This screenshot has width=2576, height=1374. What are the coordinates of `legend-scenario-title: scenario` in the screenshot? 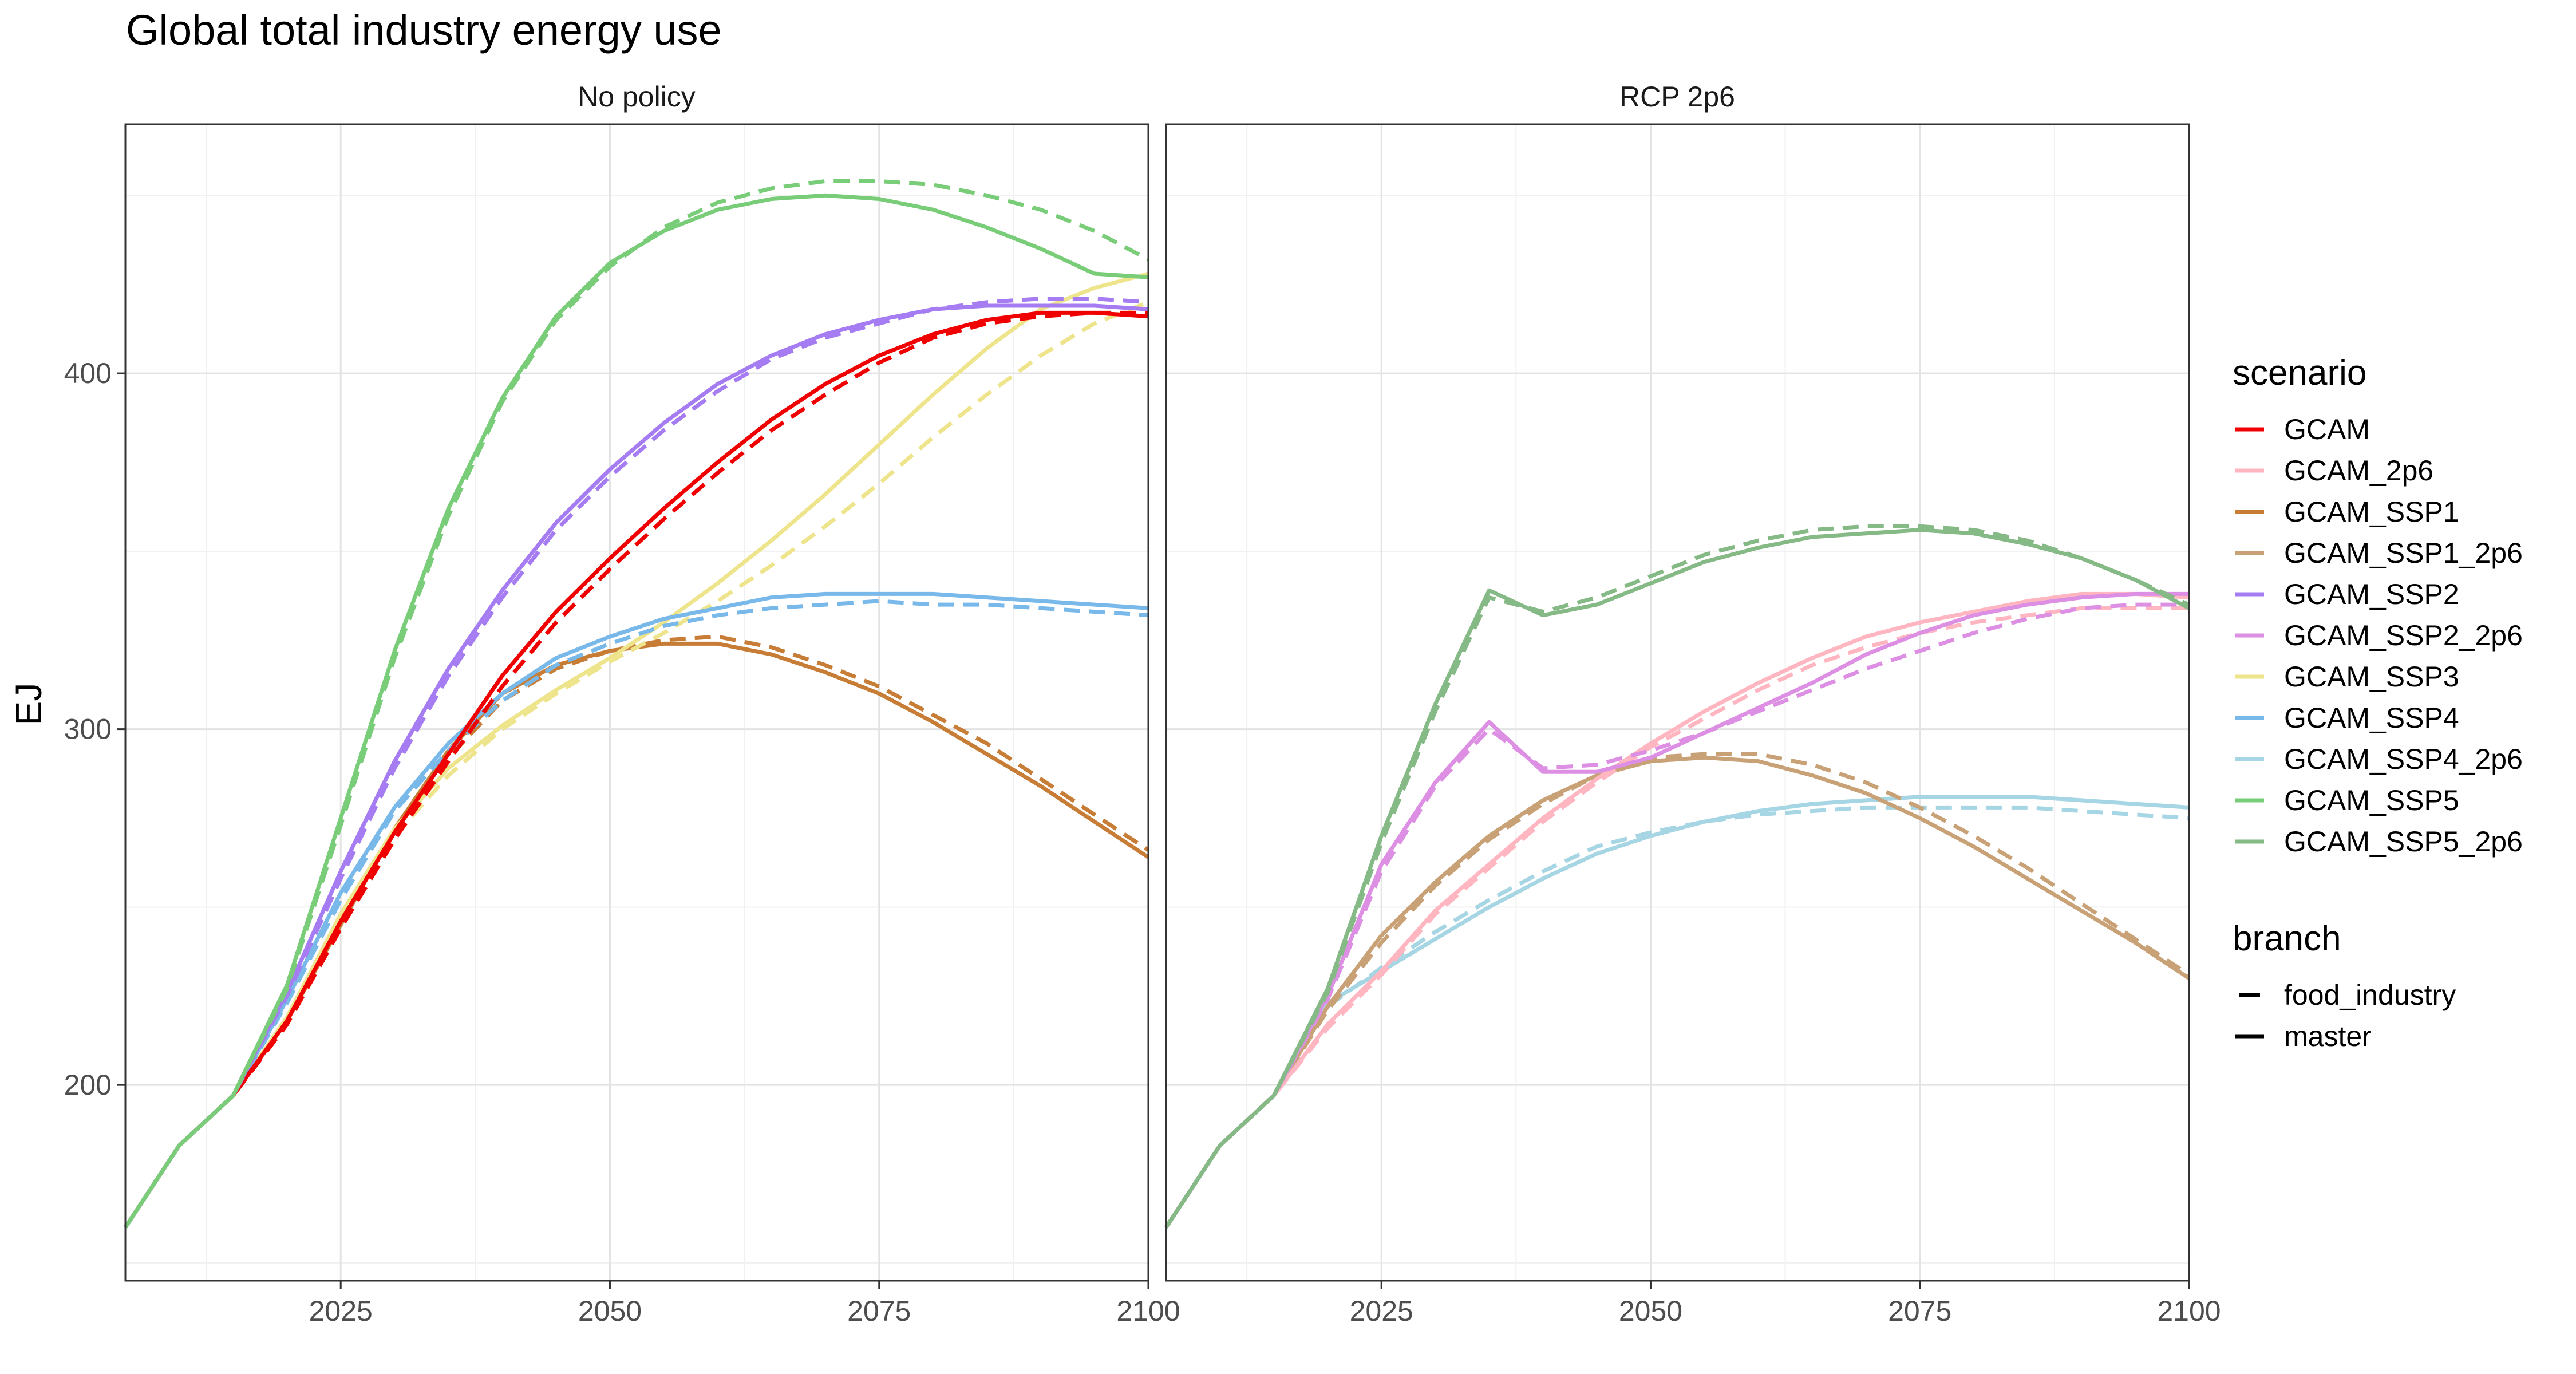 It's located at (2299, 373).